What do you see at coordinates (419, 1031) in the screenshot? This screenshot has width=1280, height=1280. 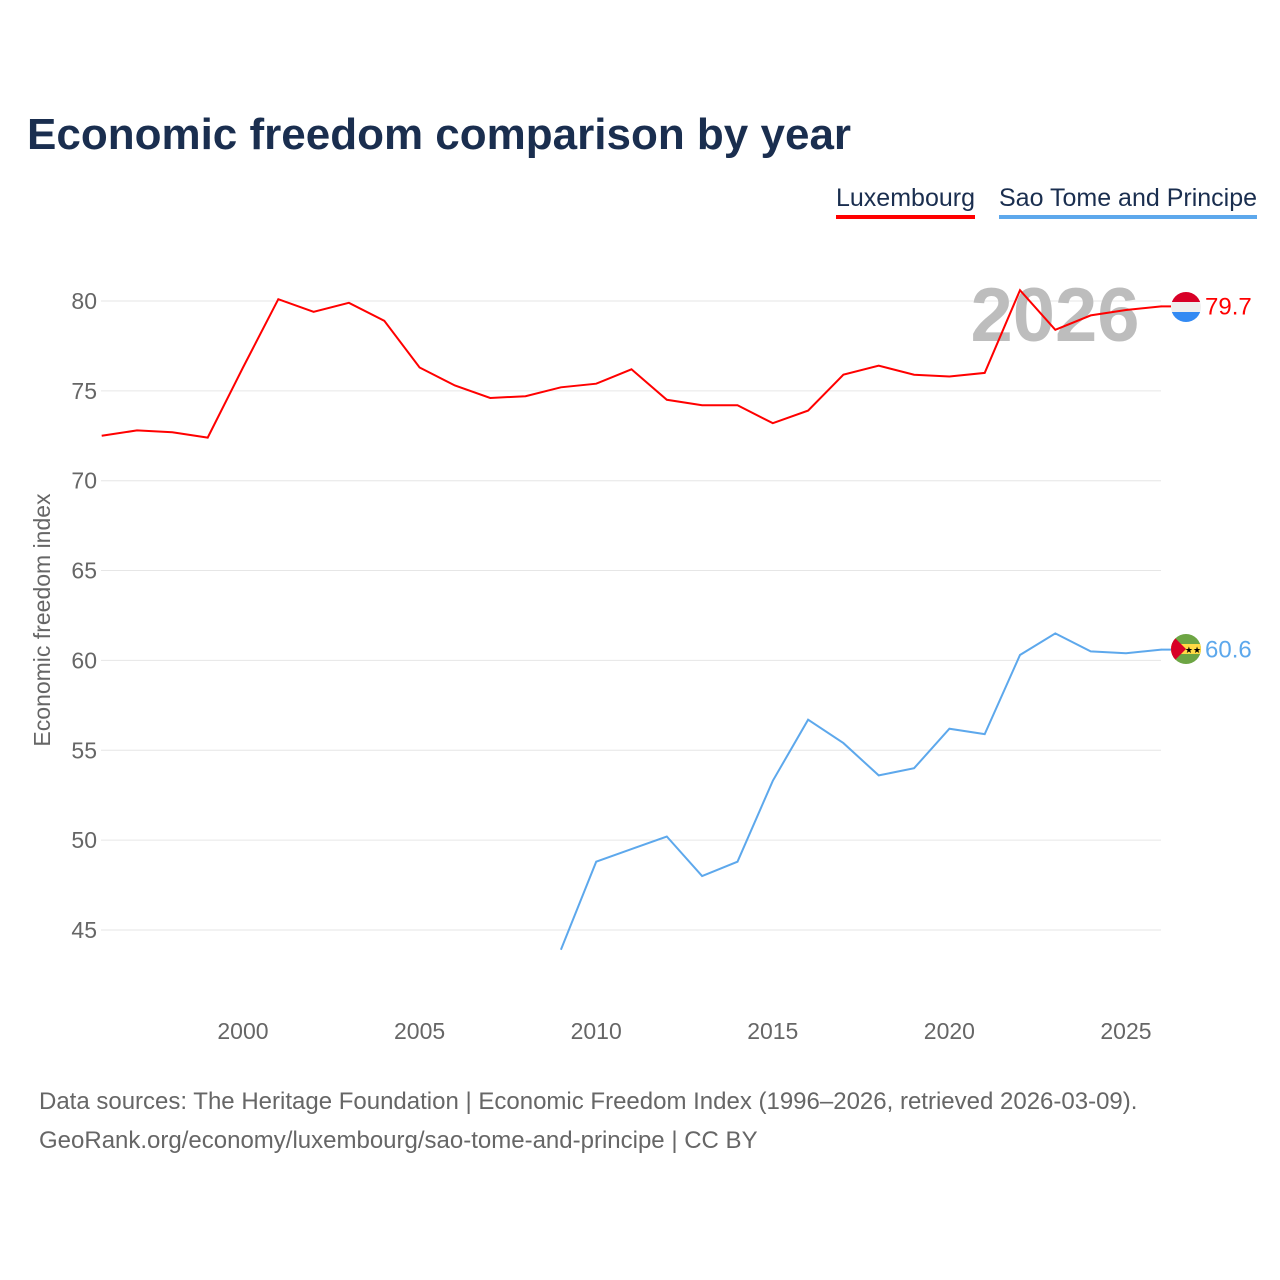 I see `x-tick-label: 2005` at bounding box center [419, 1031].